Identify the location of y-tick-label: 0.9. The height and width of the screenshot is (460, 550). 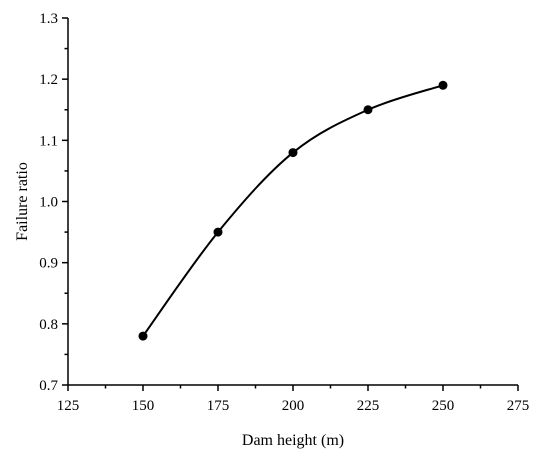
(48, 264).